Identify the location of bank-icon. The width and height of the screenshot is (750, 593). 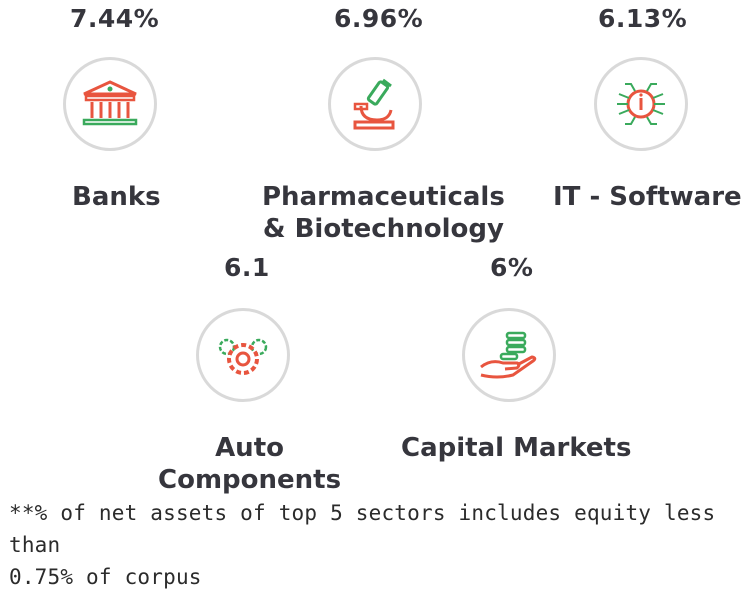
(110, 103).